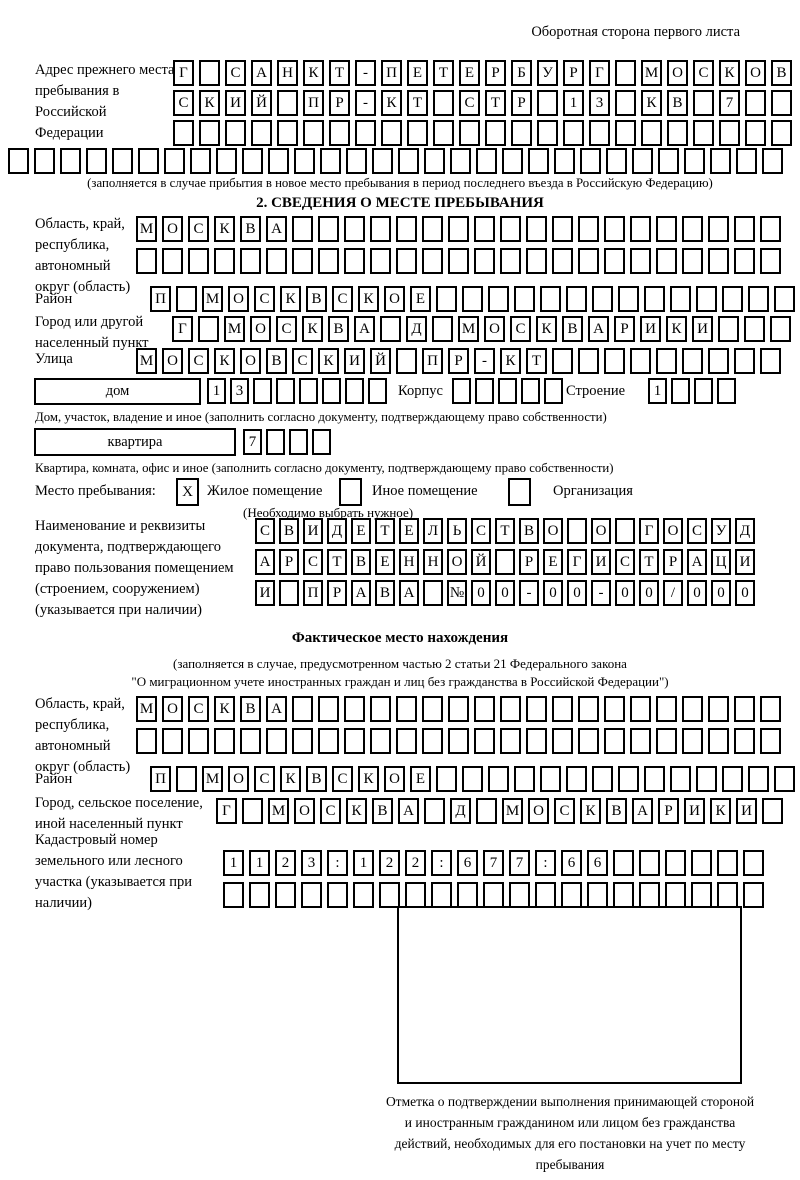 The height and width of the screenshot is (1180, 800). I want to click on char-cell: Д, so click(337, 531).